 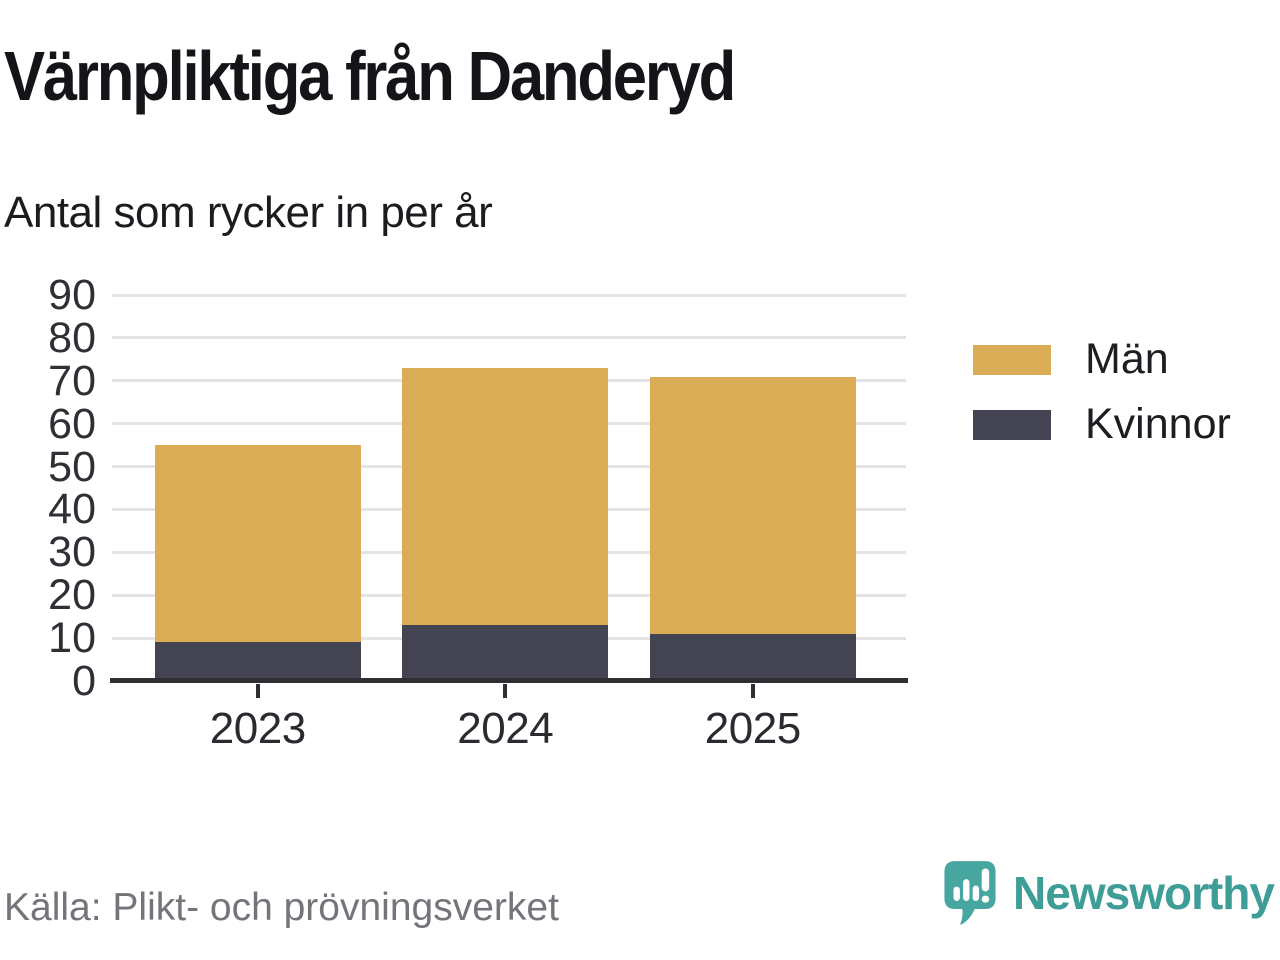 I want to click on x-tick-label-2025: 2025, so click(x=752, y=728).